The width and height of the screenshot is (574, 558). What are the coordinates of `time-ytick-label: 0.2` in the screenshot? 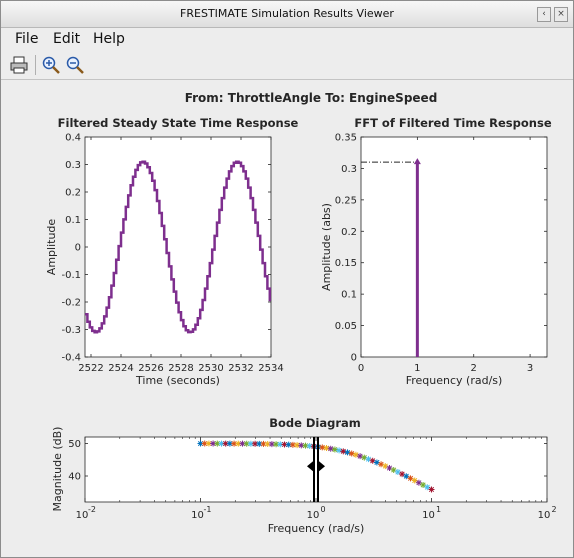 It's located at (73, 193).